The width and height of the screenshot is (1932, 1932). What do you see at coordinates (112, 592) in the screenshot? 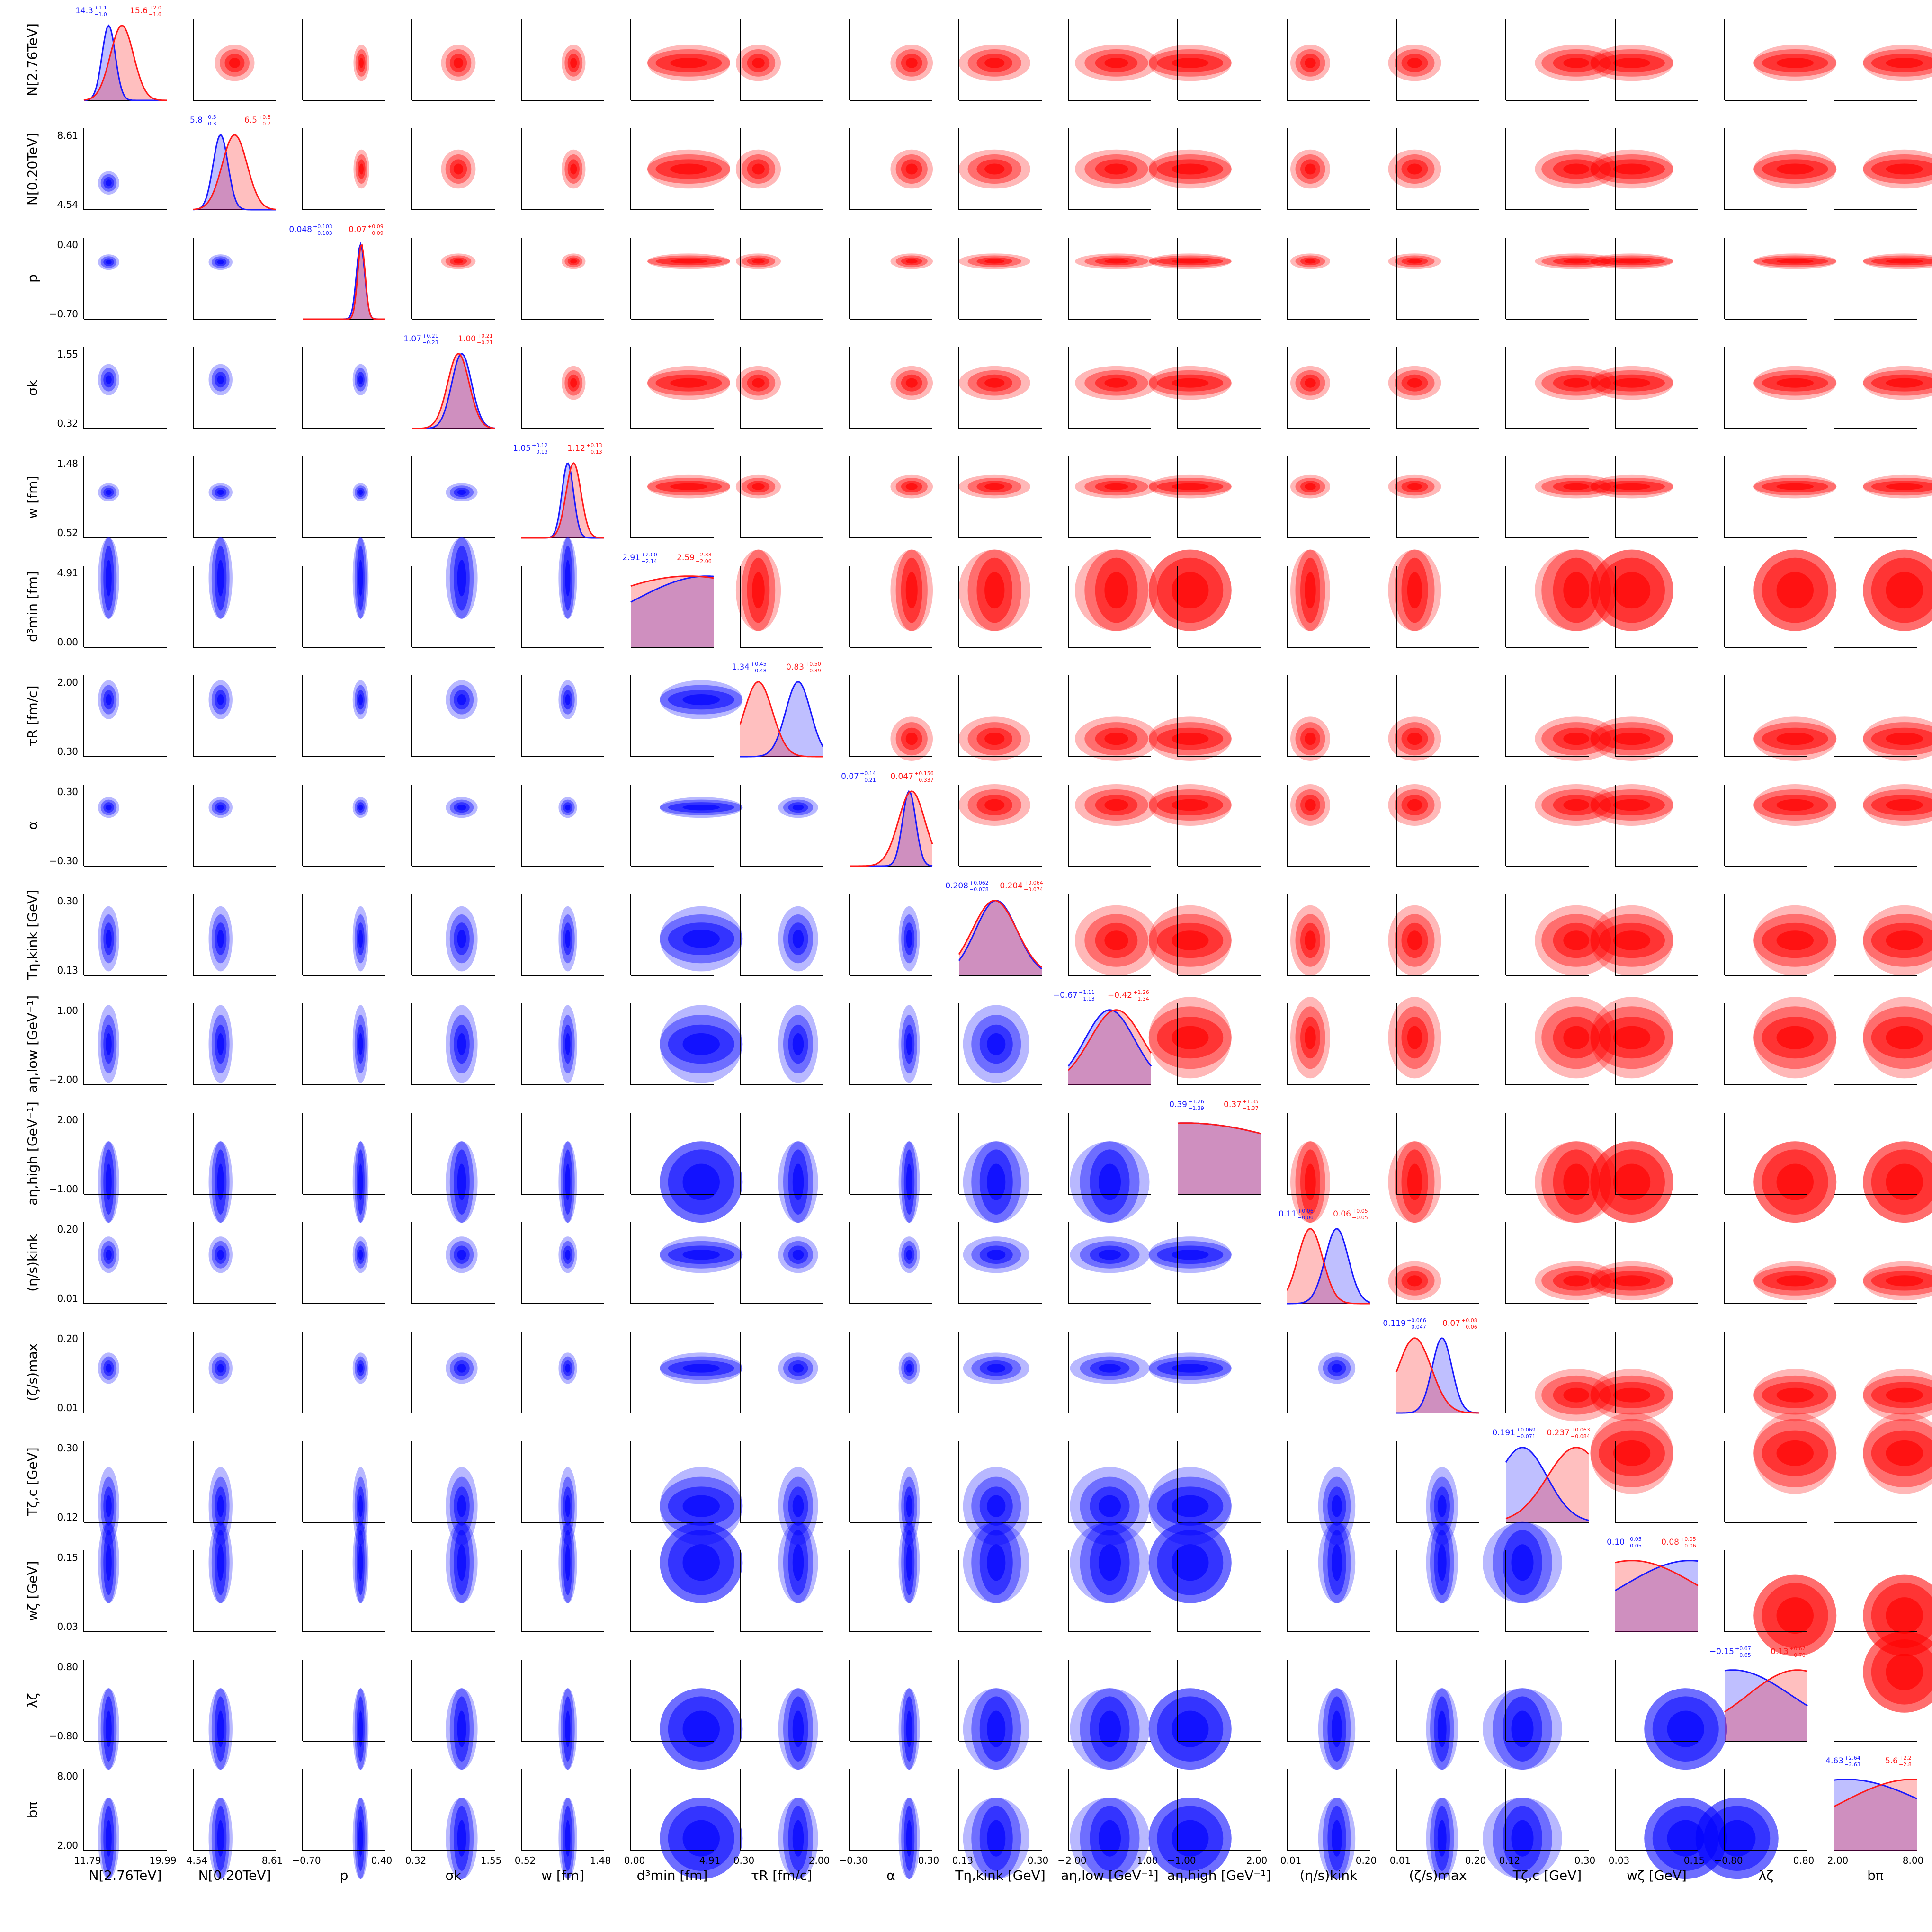
I see `panel-5-0: 4.91 0.00` at bounding box center [112, 592].